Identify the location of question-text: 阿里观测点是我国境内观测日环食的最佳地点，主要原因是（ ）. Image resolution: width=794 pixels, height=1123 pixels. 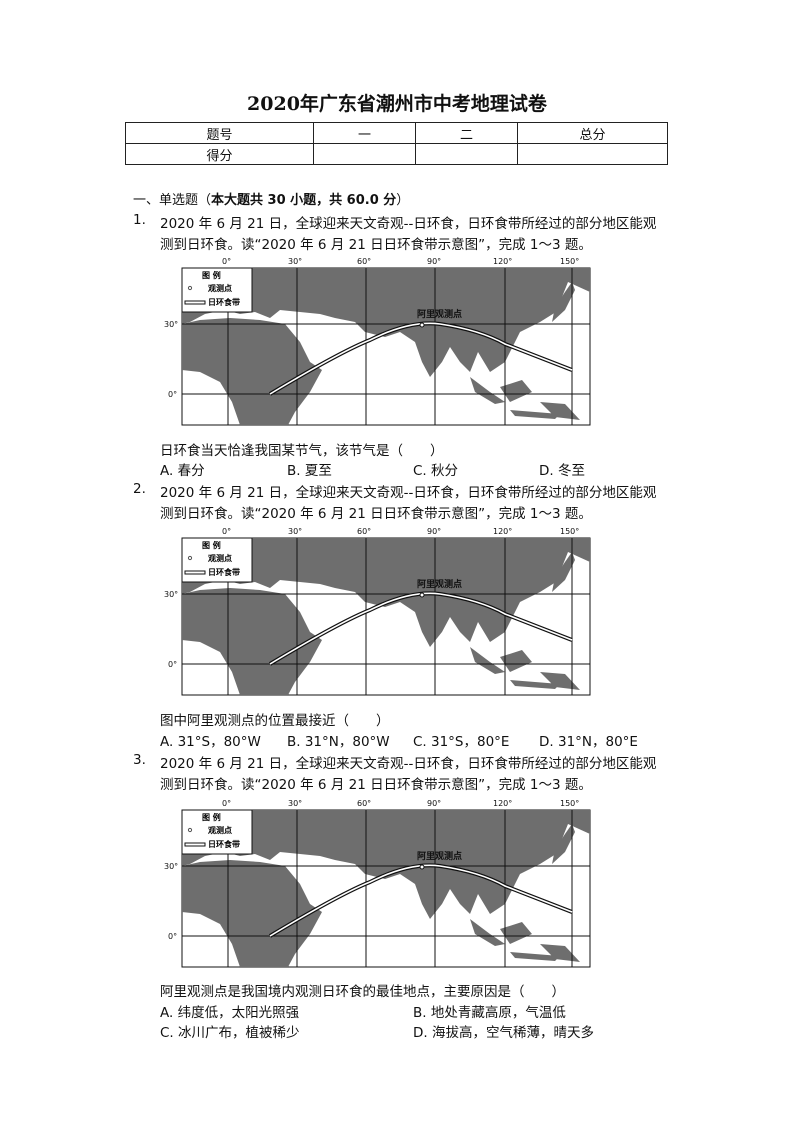
(362, 992).